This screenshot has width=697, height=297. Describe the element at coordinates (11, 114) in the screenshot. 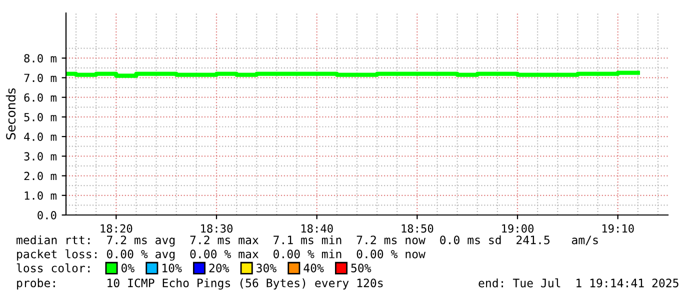

I see `y-axis-title: Seconds` at that location.